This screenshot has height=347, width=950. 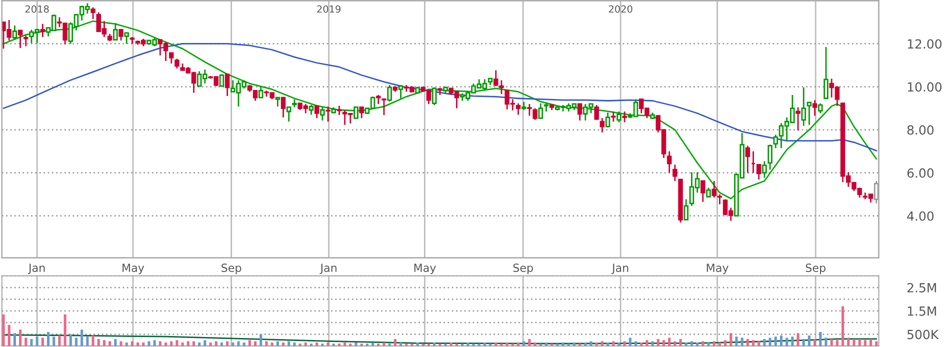 I want to click on line-series, so click(x=440, y=339).